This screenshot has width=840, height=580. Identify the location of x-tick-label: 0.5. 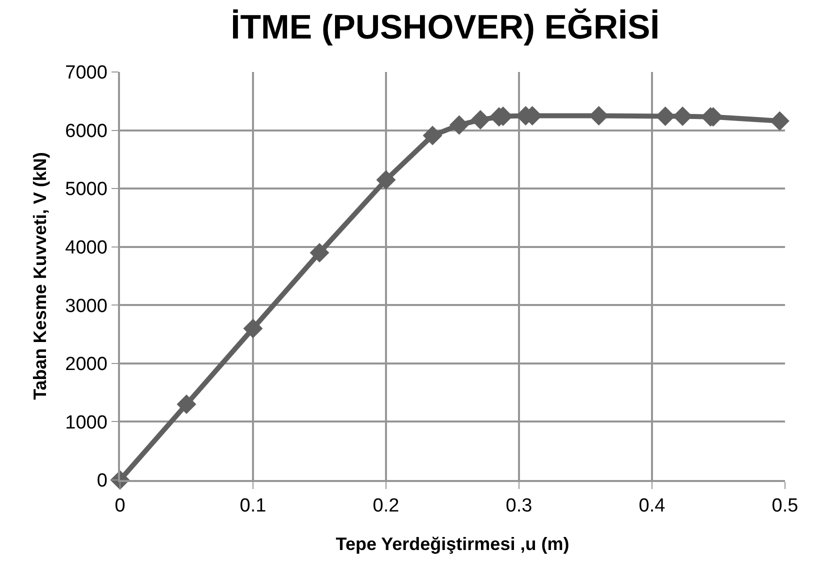
(785, 506).